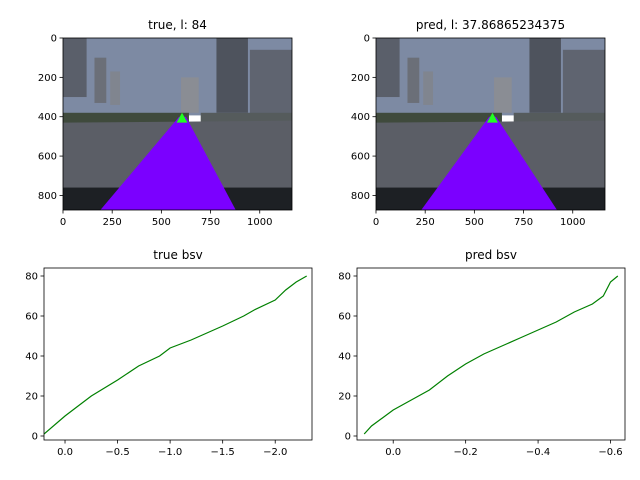  What do you see at coordinates (466, 452) in the screenshot?
I see `x-tick-label: −0.2` at bounding box center [466, 452].